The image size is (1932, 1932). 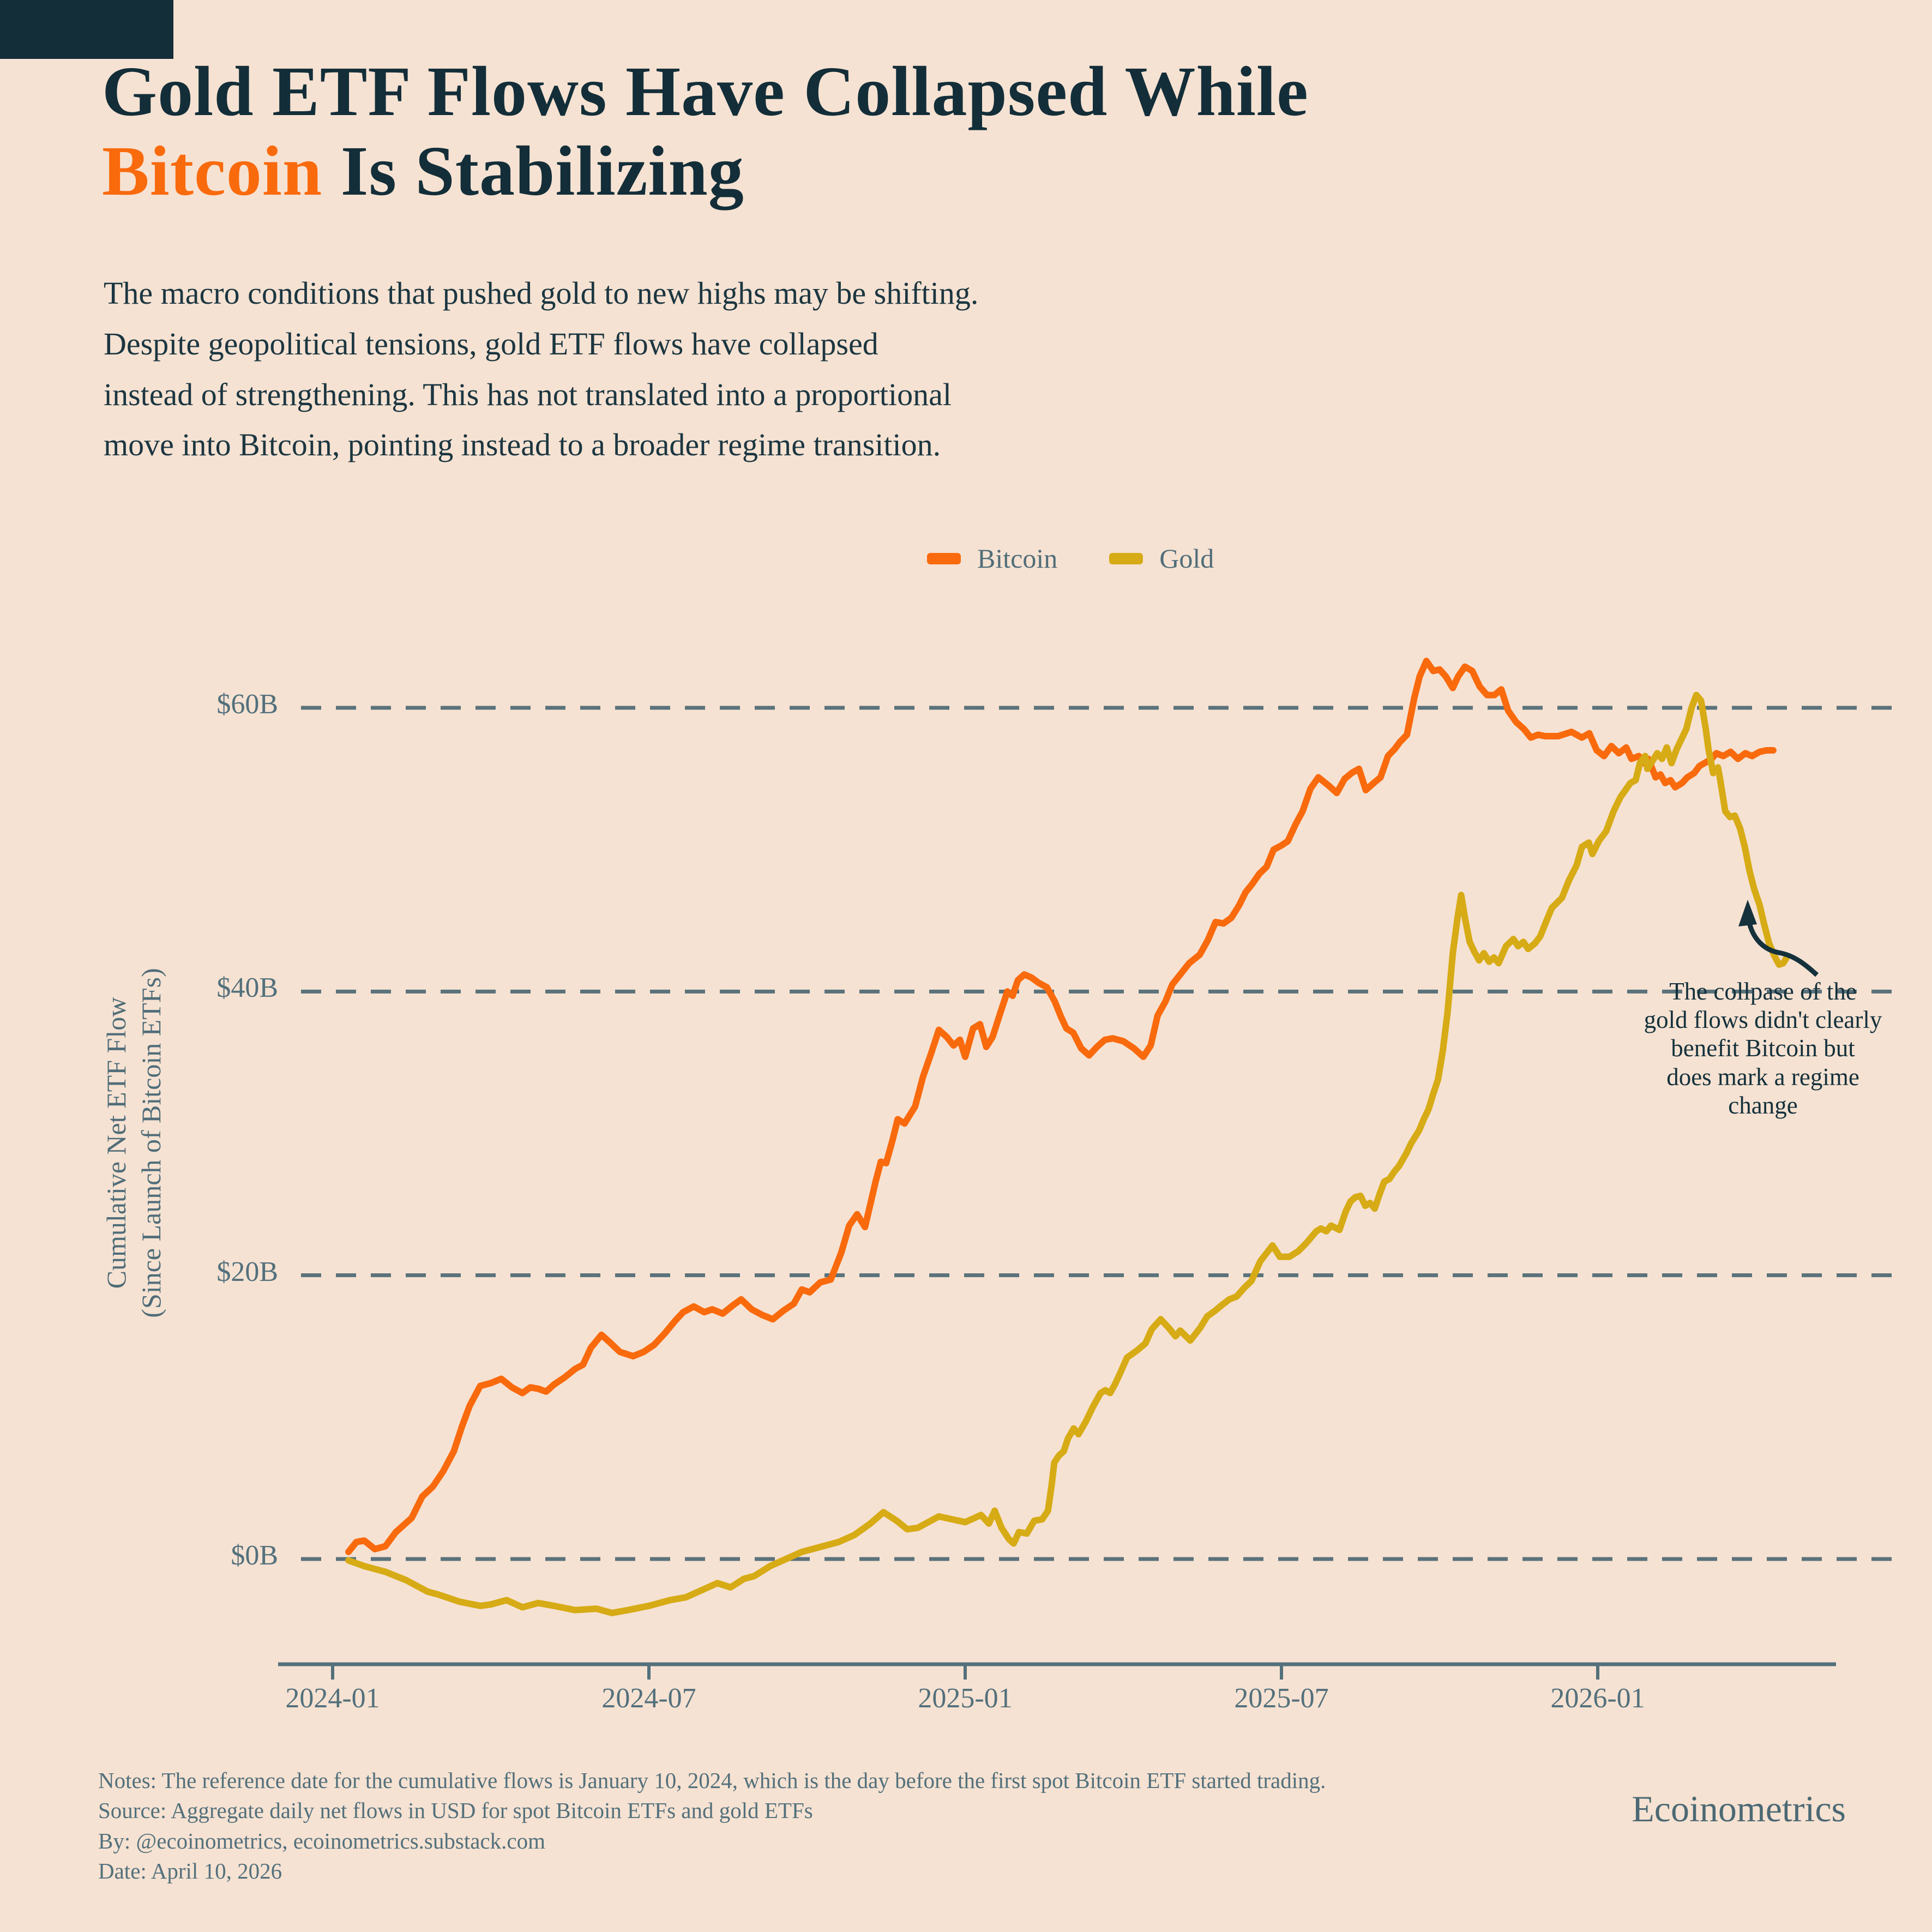 I want to click on x-tick-label-2026-01: 2026-01, so click(x=1597, y=1698).